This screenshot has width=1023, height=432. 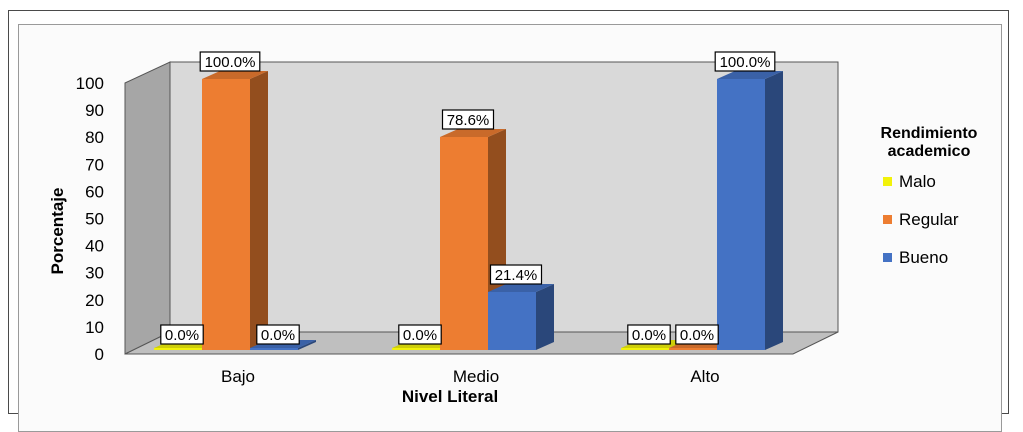 What do you see at coordinates (94, 327) in the screenshot?
I see `y-tick-label: 10` at bounding box center [94, 327].